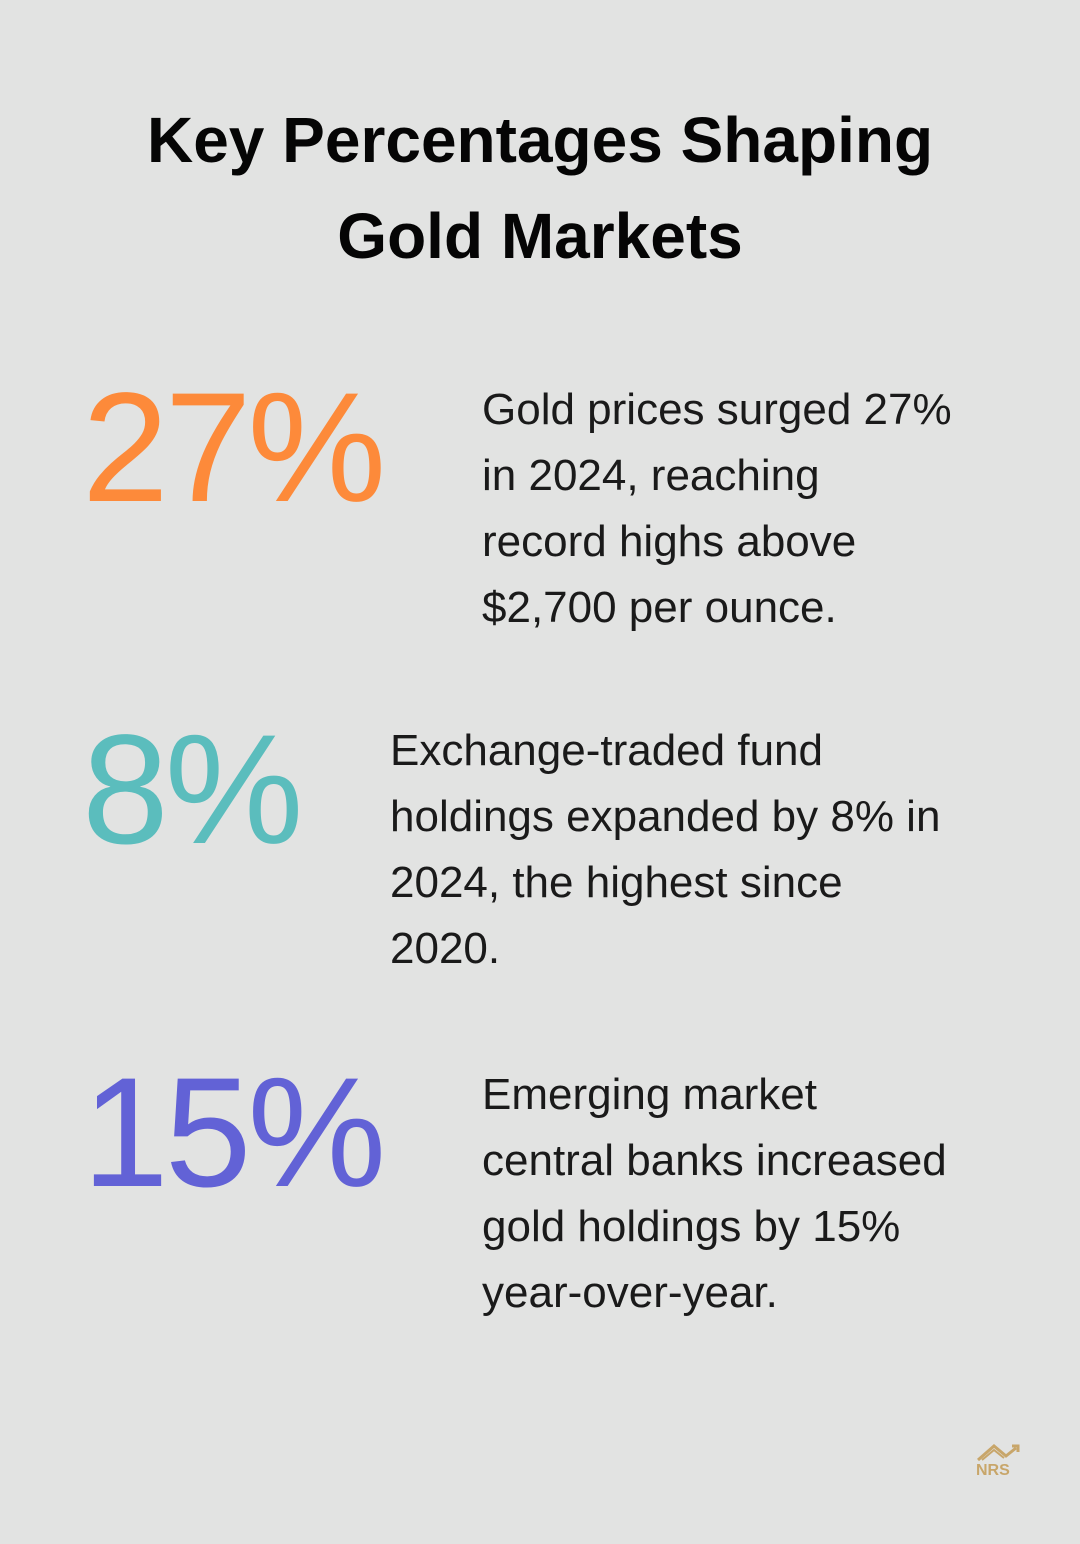 The height and width of the screenshot is (1544, 1080). Describe the element at coordinates (669, 541) in the screenshot. I see `description-line: record highs above` at that location.